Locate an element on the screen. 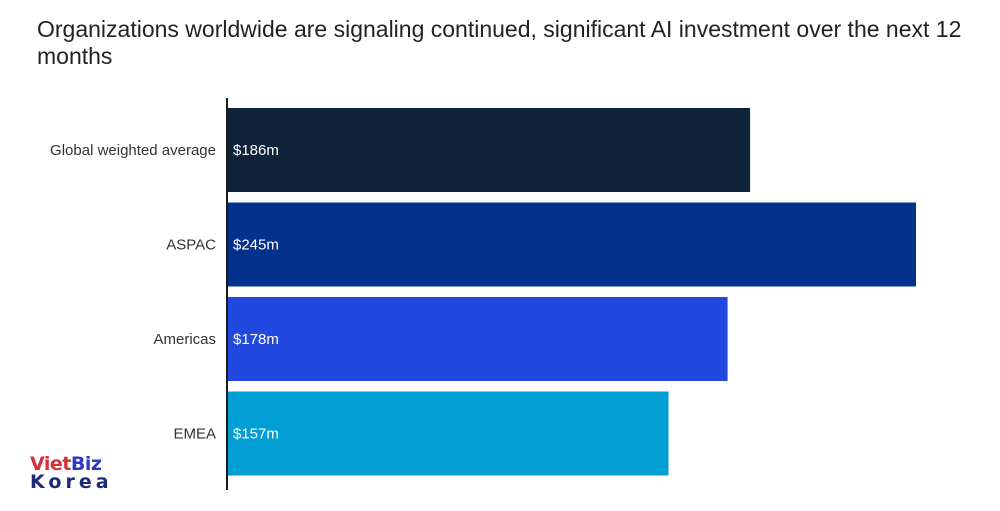 The height and width of the screenshot is (511, 1000). bar-aspac is located at coordinates (571, 244).